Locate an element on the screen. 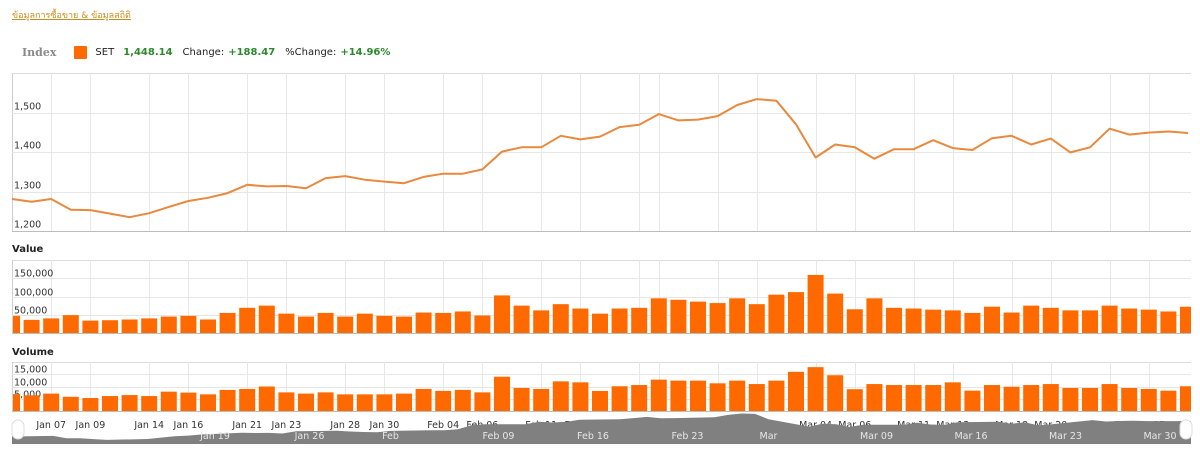  legend-series-name: SET is located at coordinates (105, 52).